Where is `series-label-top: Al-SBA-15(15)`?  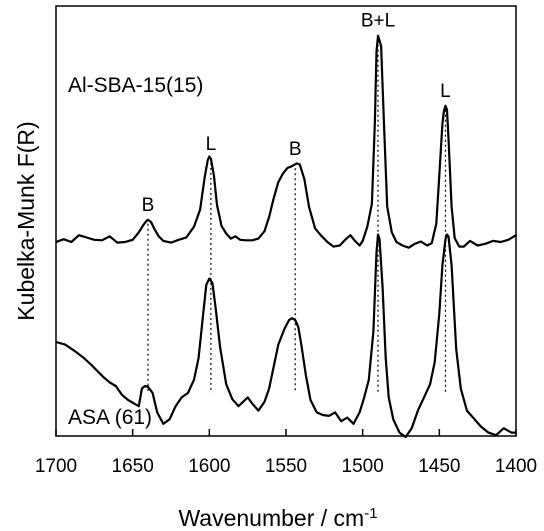 series-label-top: Al-SBA-15(15) is located at coordinates (135, 85).